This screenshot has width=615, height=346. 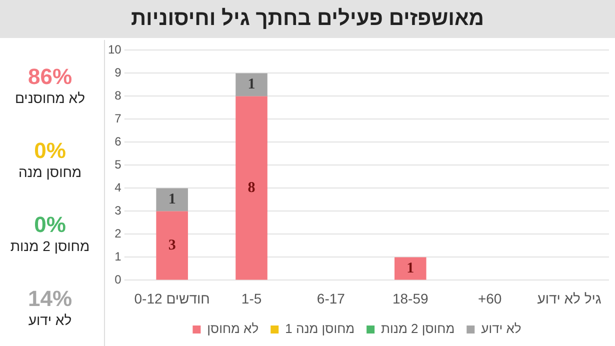 What do you see at coordinates (118, 187) in the screenshot?
I see `y-tick-label: 4` at bounding box center [118, 187].